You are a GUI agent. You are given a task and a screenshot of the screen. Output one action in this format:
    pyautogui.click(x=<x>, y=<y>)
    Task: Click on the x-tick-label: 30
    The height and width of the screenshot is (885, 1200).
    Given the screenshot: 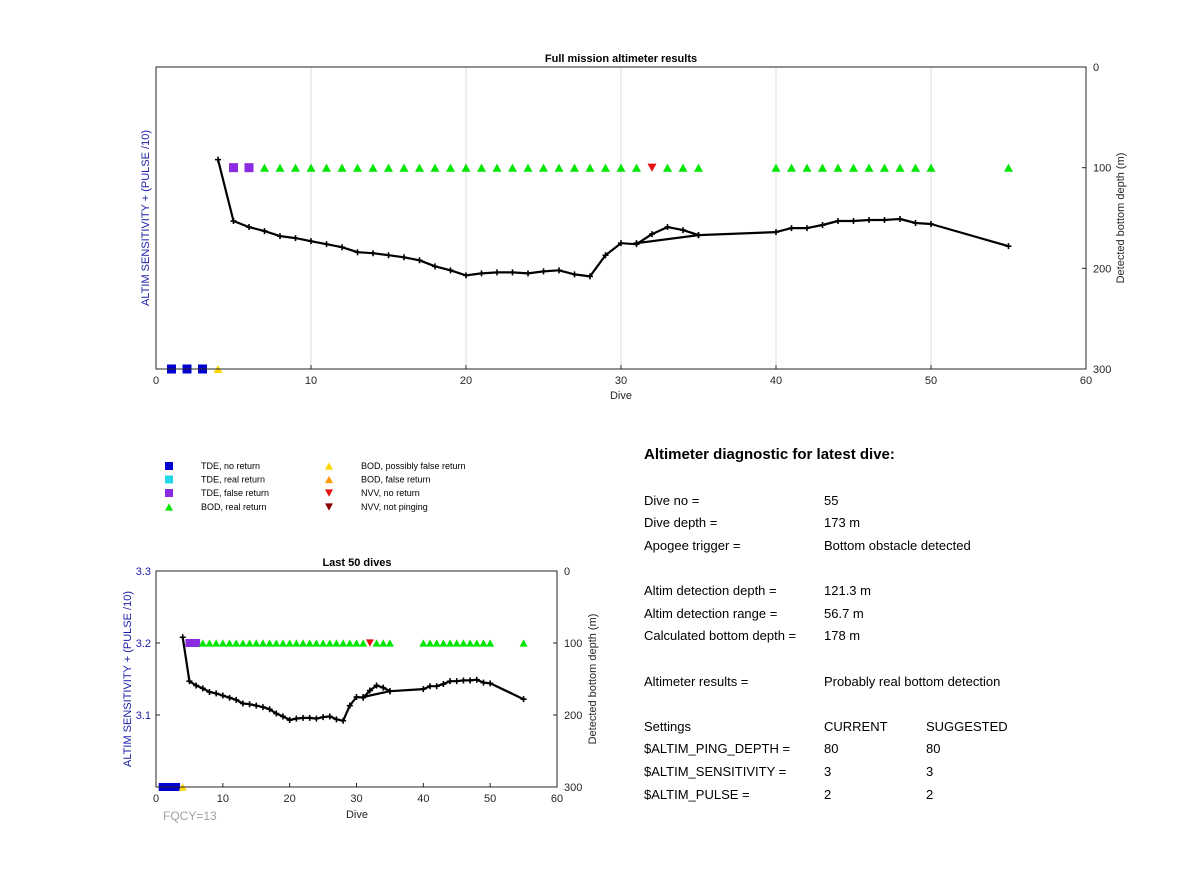 What is the action you would take?
    pyautogui.click(x=621, y=381)
    